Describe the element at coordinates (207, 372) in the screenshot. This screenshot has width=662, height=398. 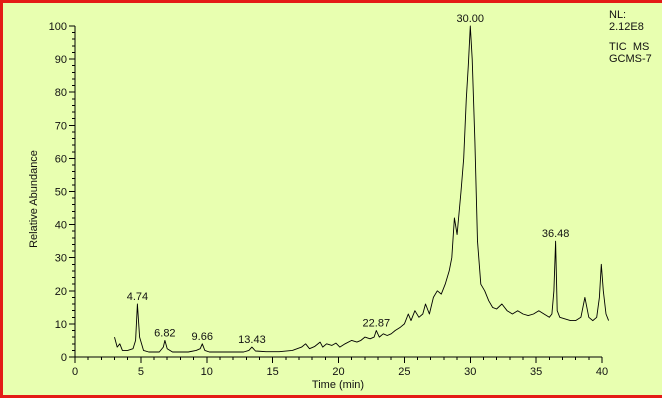
I see `x-tick-label: 10` at that location.